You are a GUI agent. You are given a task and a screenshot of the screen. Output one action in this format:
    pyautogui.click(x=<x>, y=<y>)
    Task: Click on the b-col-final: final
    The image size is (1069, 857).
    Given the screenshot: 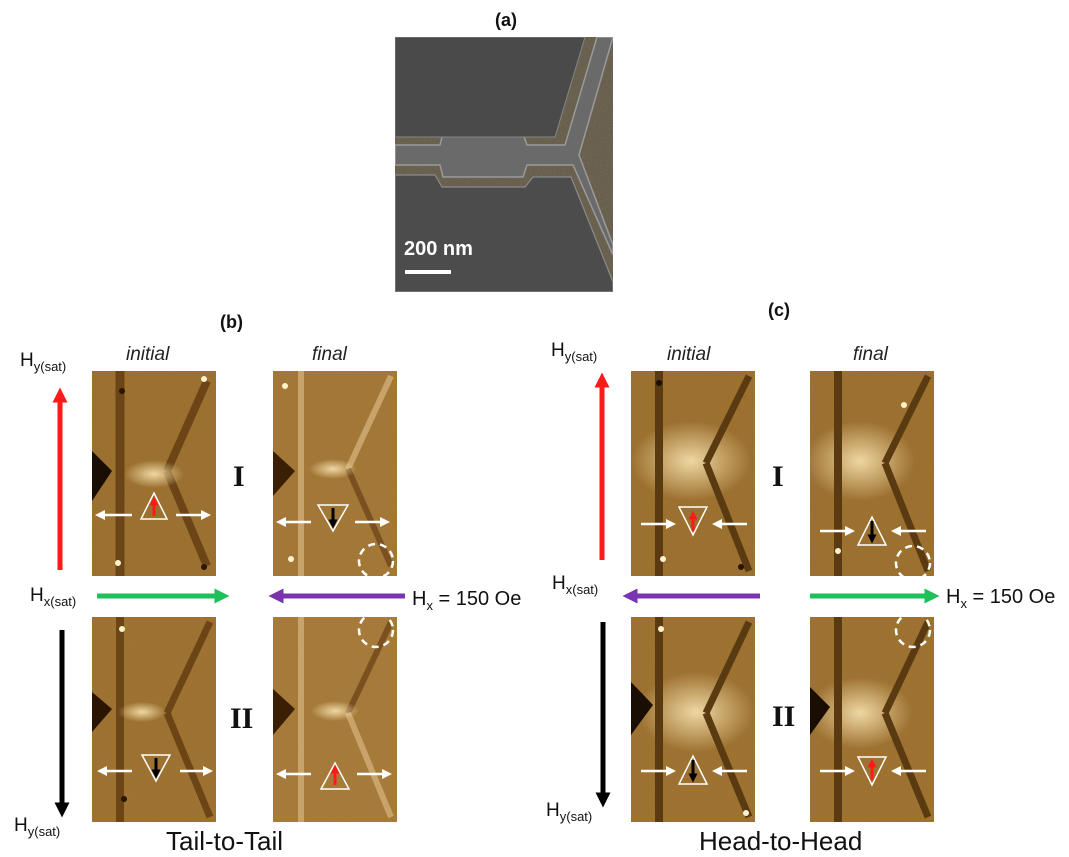 What is the action you would take?
    pyautogui.click(x=329, y=354)
    